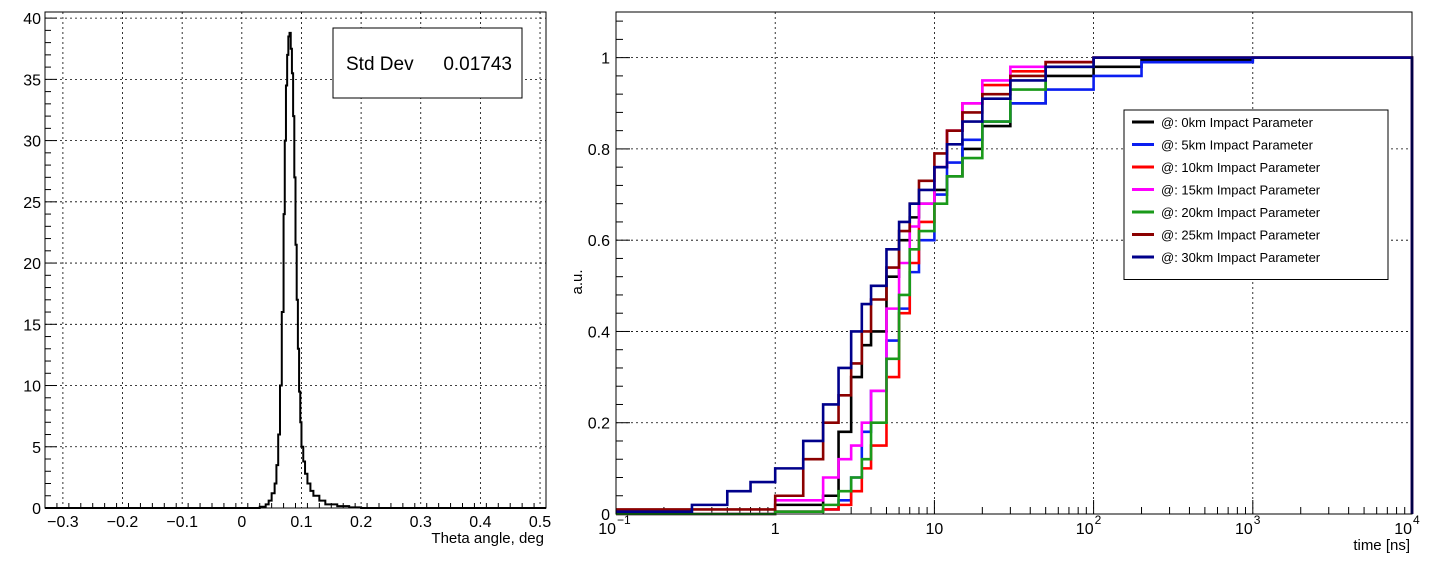  Describe the element at coordinates (32, 264) in the screenshot. I see `y-tick-label: 20` at that location.